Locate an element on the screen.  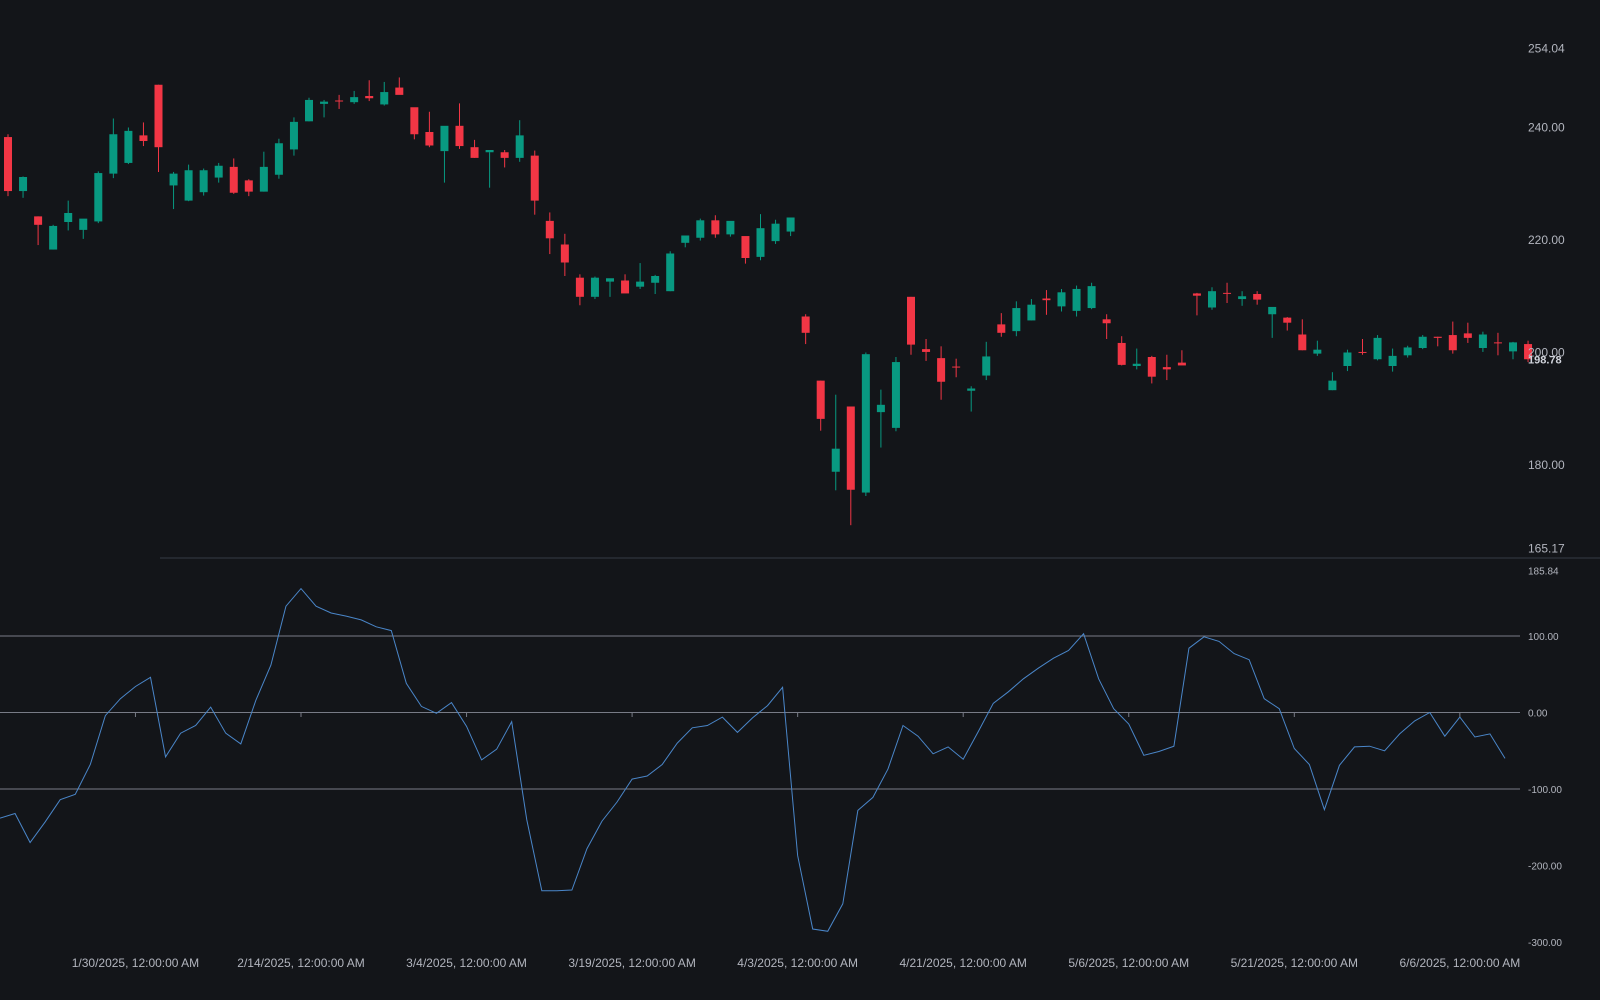
time-axis-label: 4/3/2025, 12:00:00 AM is located at coordinates (797, 963).